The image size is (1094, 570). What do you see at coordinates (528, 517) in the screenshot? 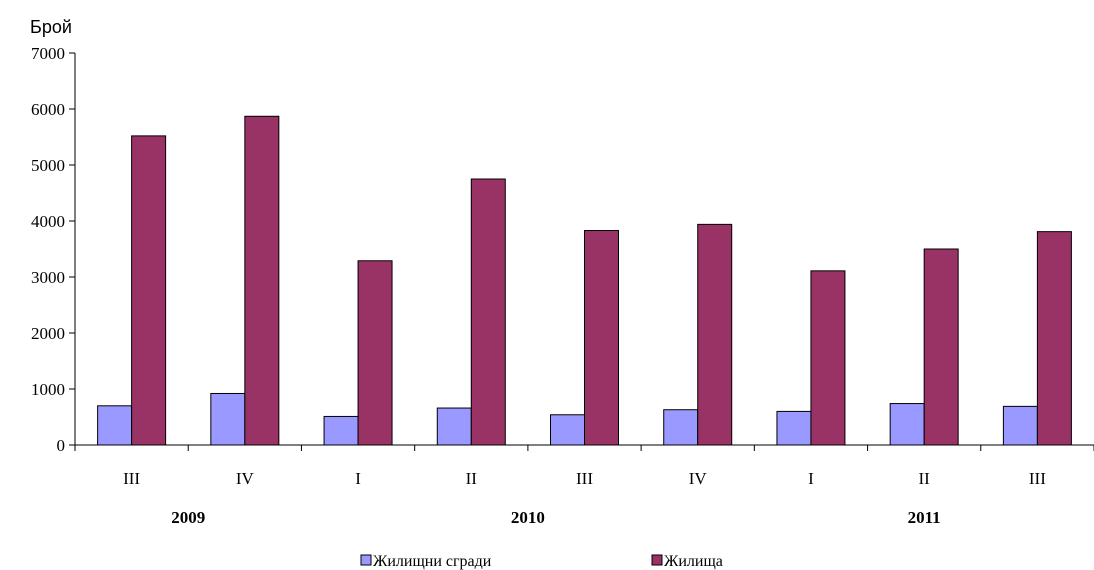
I see `year-label: 2010` at bounding box center [528, 517].